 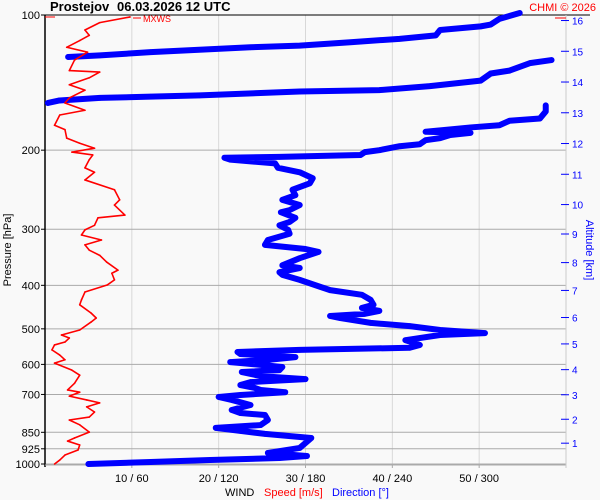 I want to click on pressure-tick-label: 850, so click(x=31, y=433).